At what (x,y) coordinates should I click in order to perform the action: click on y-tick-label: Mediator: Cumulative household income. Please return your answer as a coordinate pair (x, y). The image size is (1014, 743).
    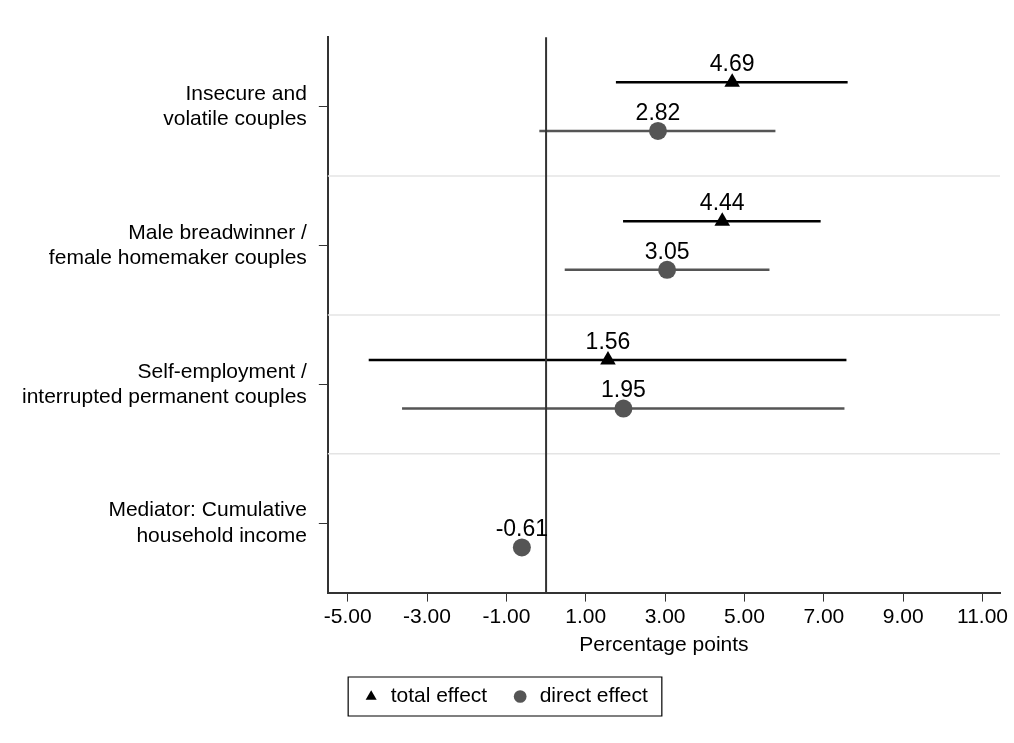
    Looking at the image, I should click on (207, 521).